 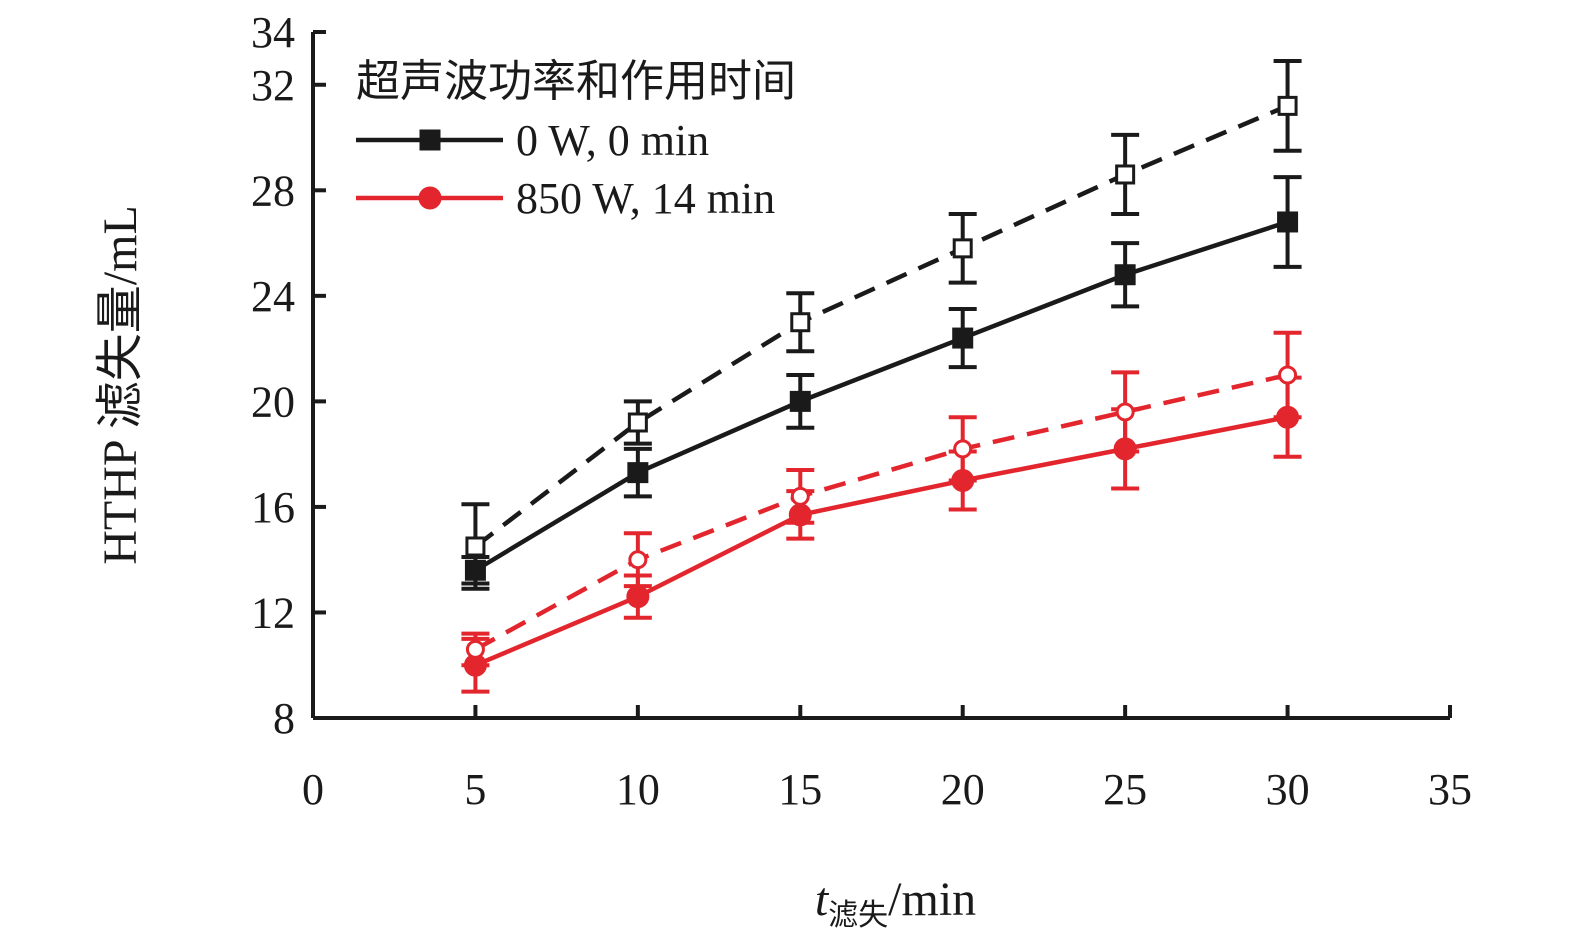 I want to click on y-tick-label: 16, so click(x=273, y=507).